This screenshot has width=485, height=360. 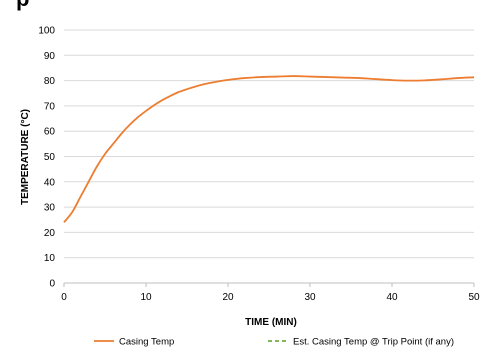 I want to click on legend-label-0: Casing Temp, so click(x=146, y=342).